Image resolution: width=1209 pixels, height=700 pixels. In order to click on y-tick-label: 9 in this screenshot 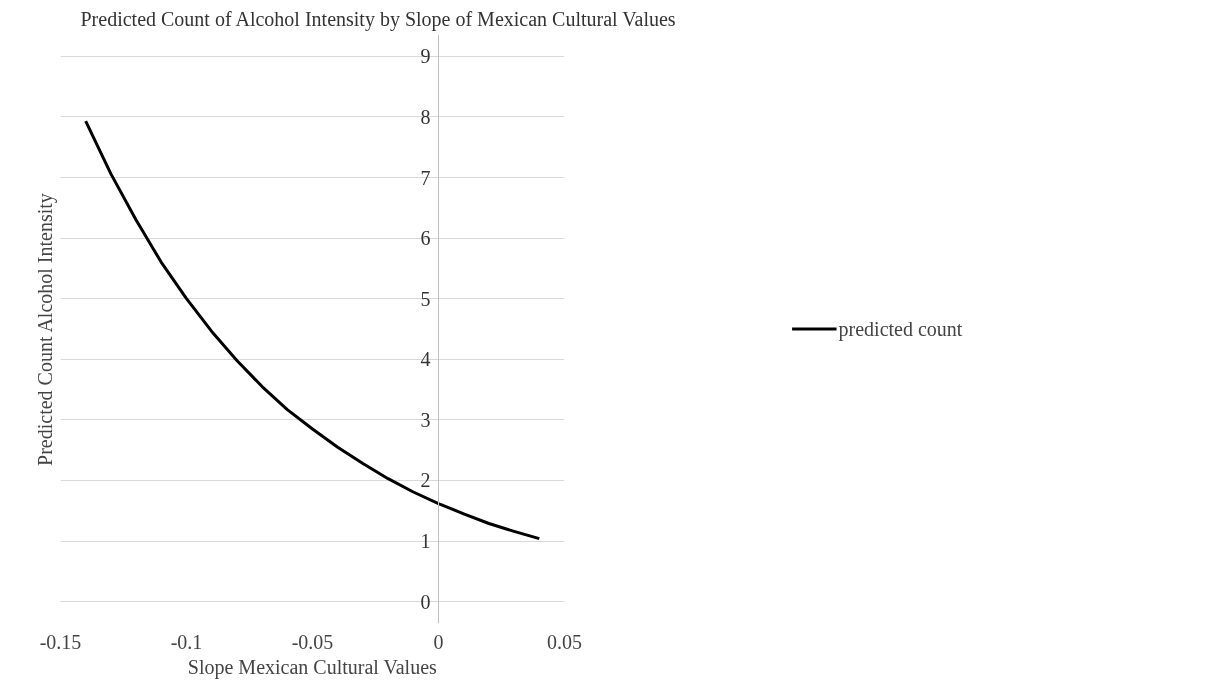, I will do `click(425, 56)`.